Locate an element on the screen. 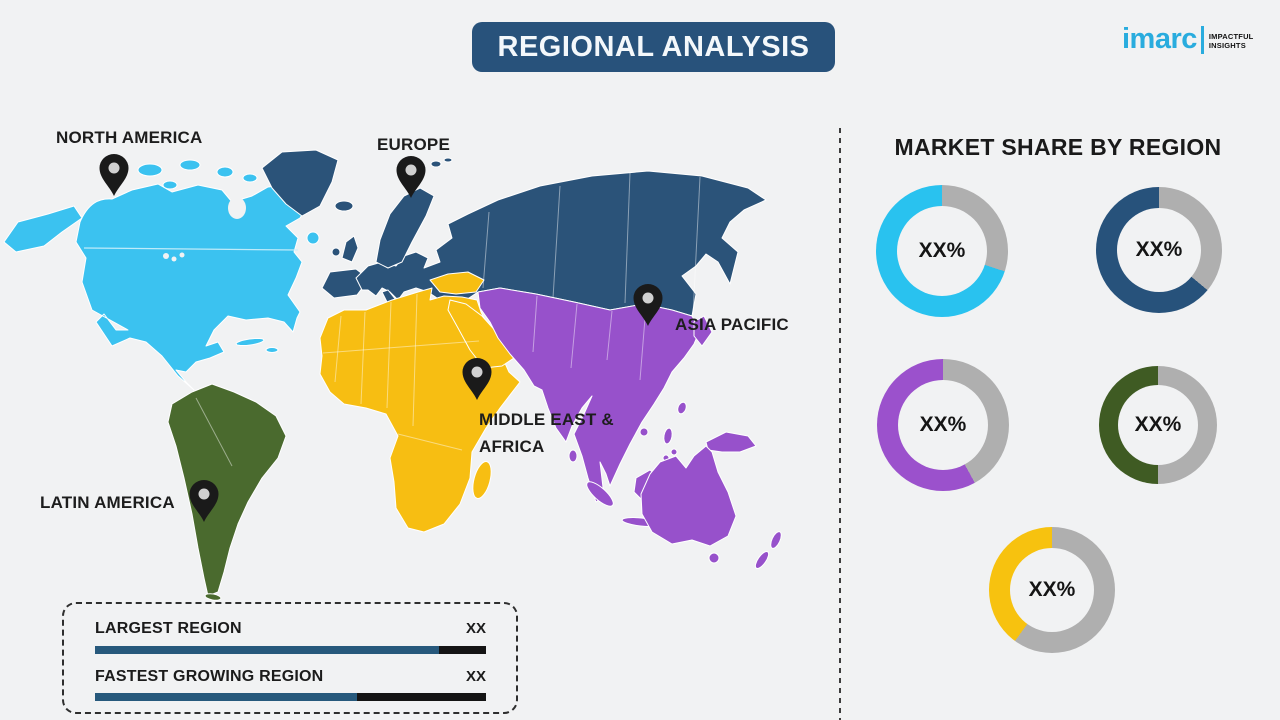 This screenshot has width=1280, height=720. region-north-america is located at coordinates (161, 275).